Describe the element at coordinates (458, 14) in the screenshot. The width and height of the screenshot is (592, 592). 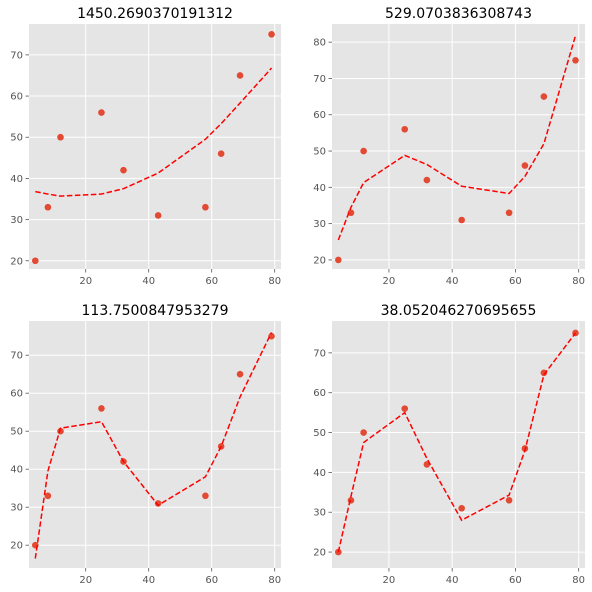
I see `subplot-title: 529.0703836308743` at that location.